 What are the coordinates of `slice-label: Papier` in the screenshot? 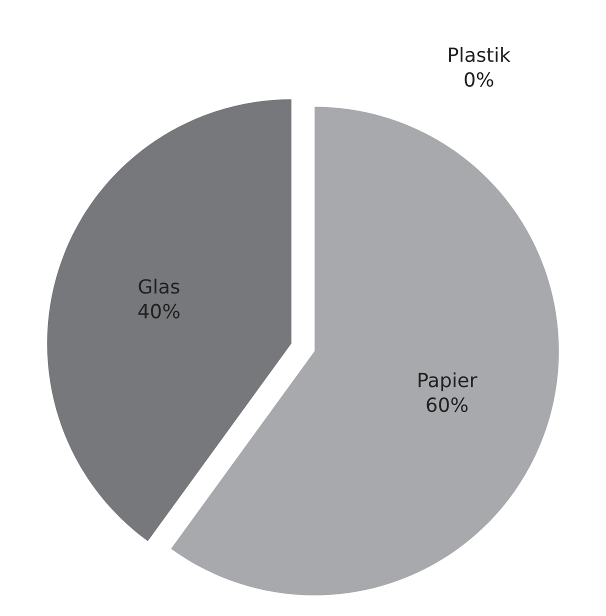 It's located at (448, 382).